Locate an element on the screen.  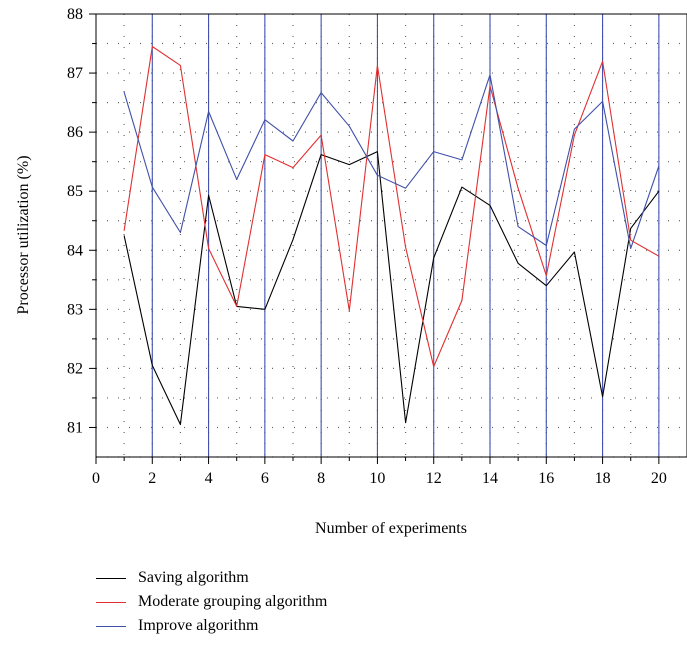
x-tick-label: 12 is located at coordinates (434, 478).